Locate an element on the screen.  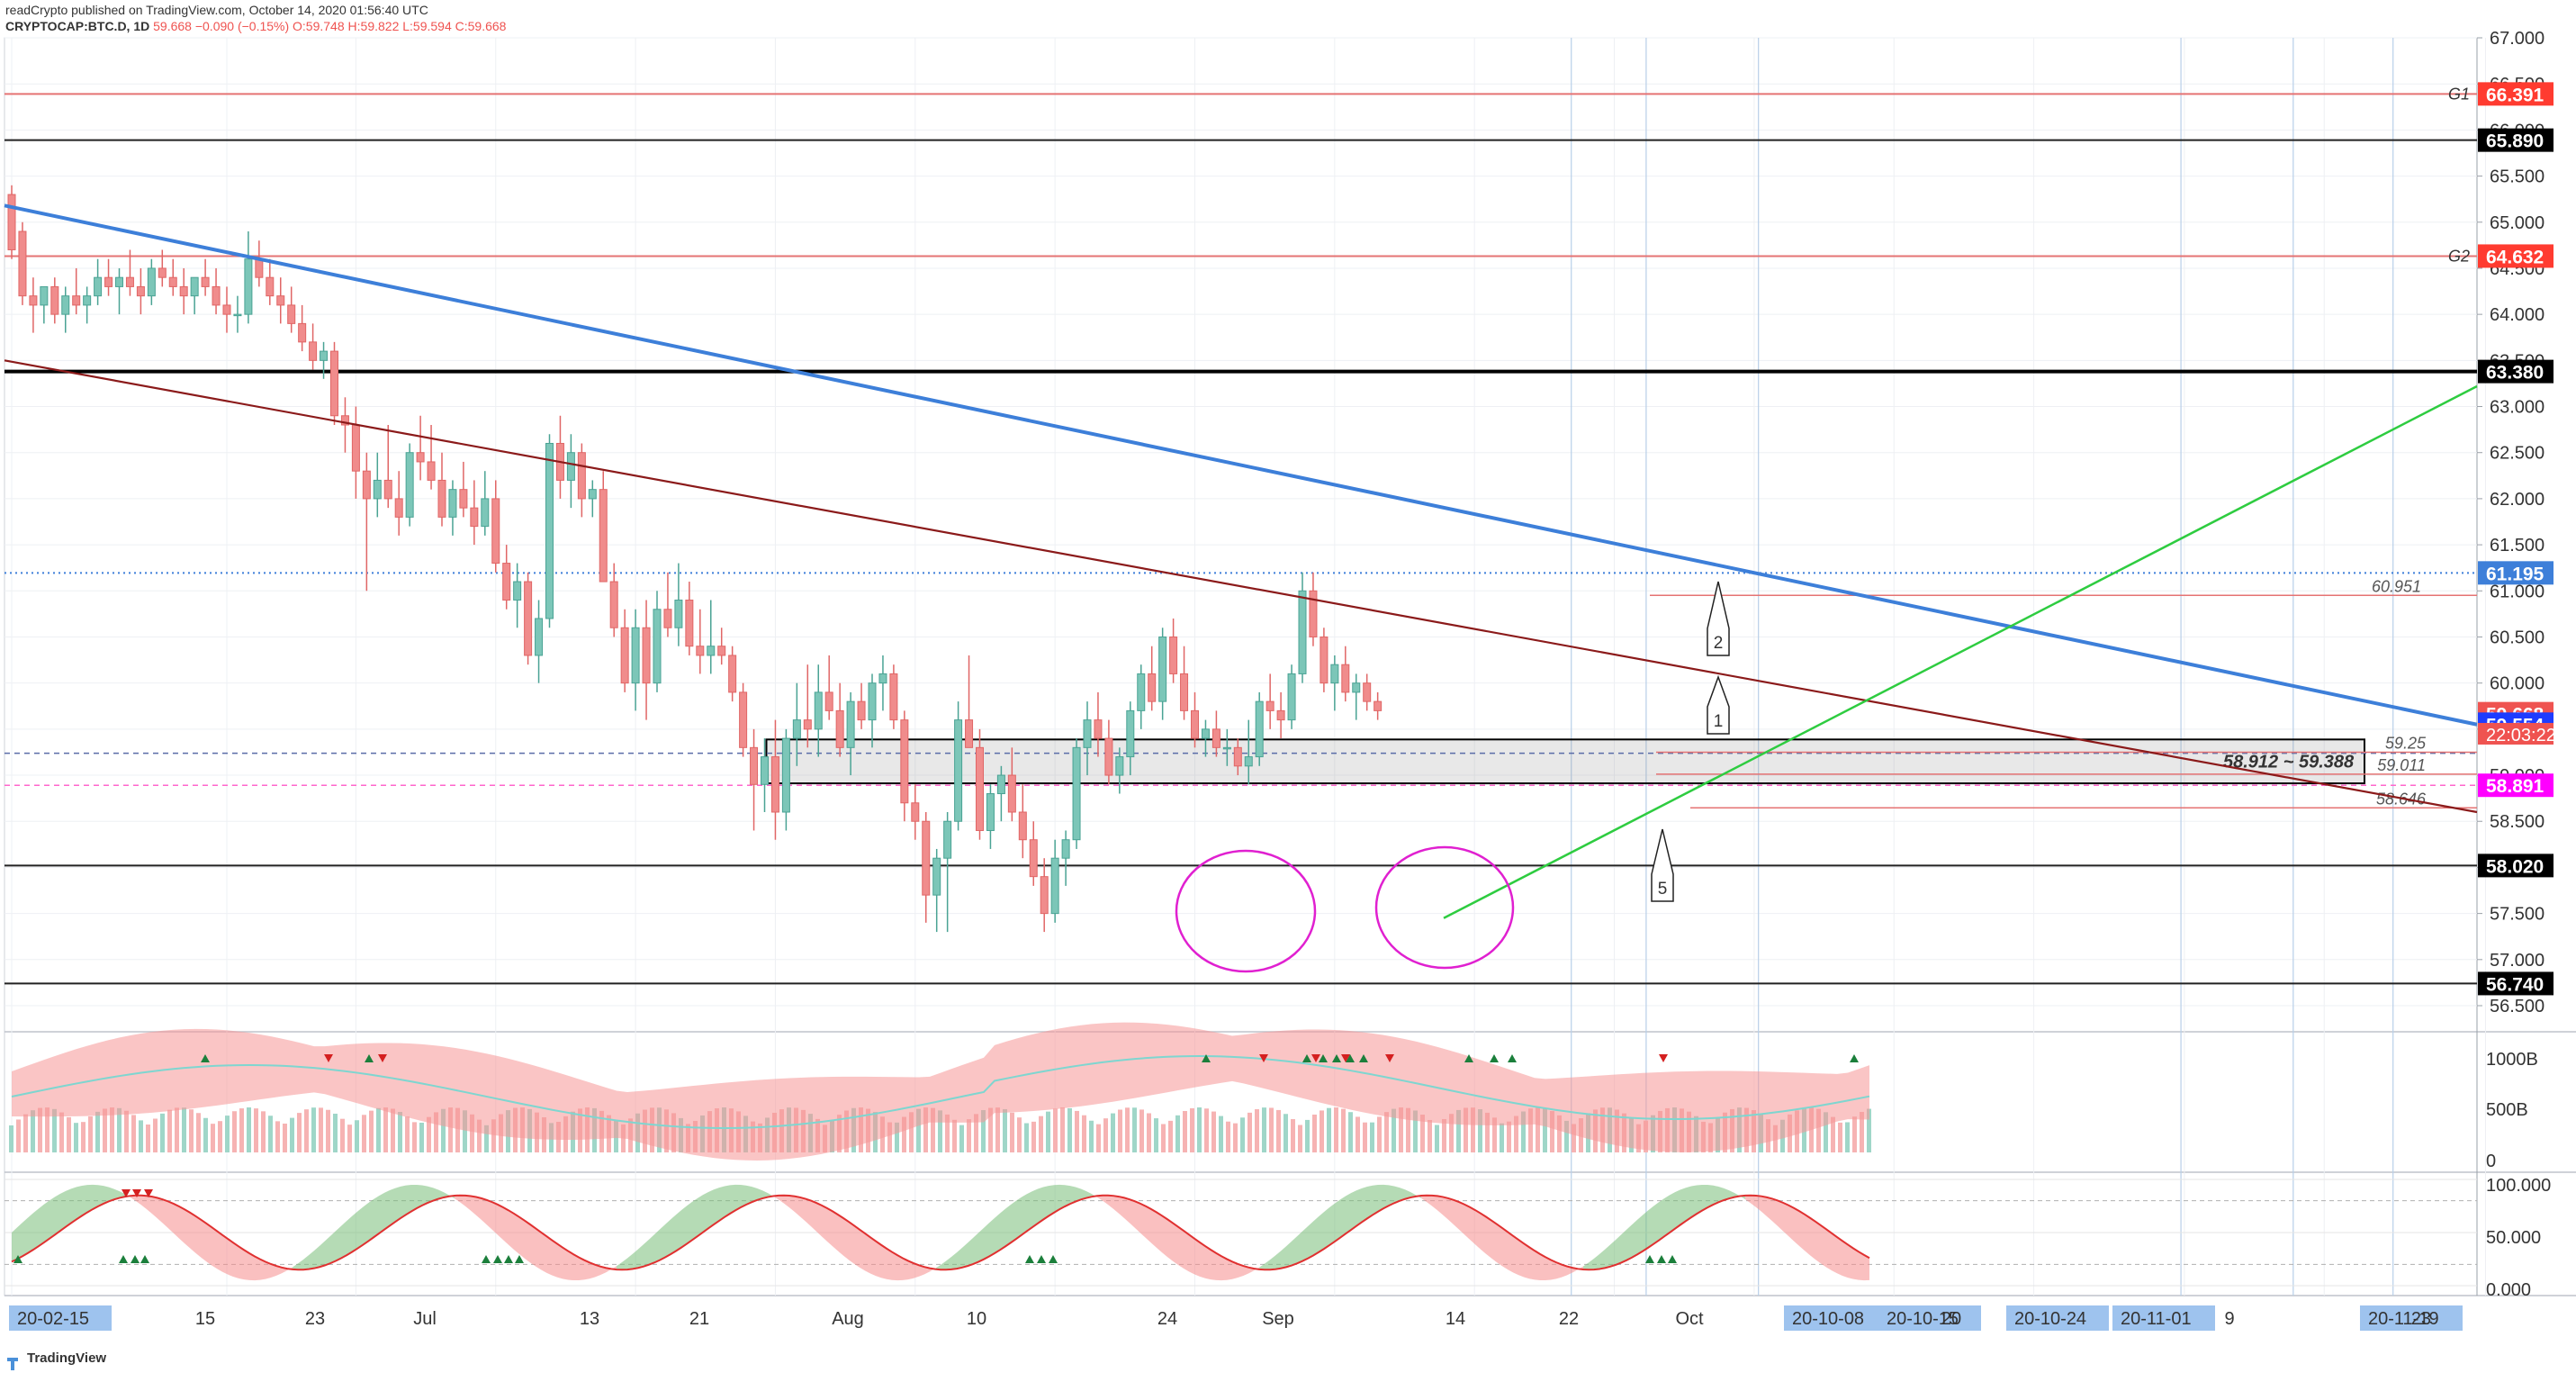
time-label: 10 is located at coordinates (976, 1319).